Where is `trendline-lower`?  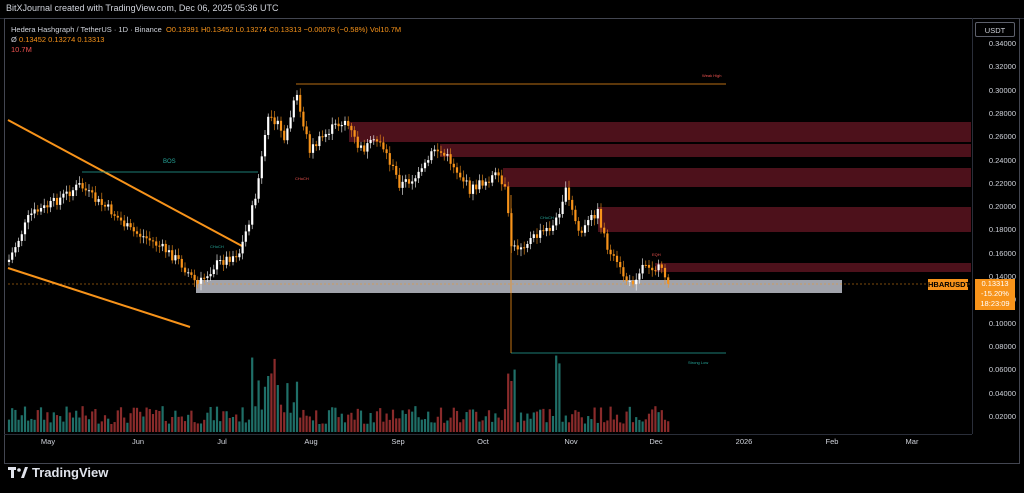
trendline-lower is located at coordinates (99, 297).